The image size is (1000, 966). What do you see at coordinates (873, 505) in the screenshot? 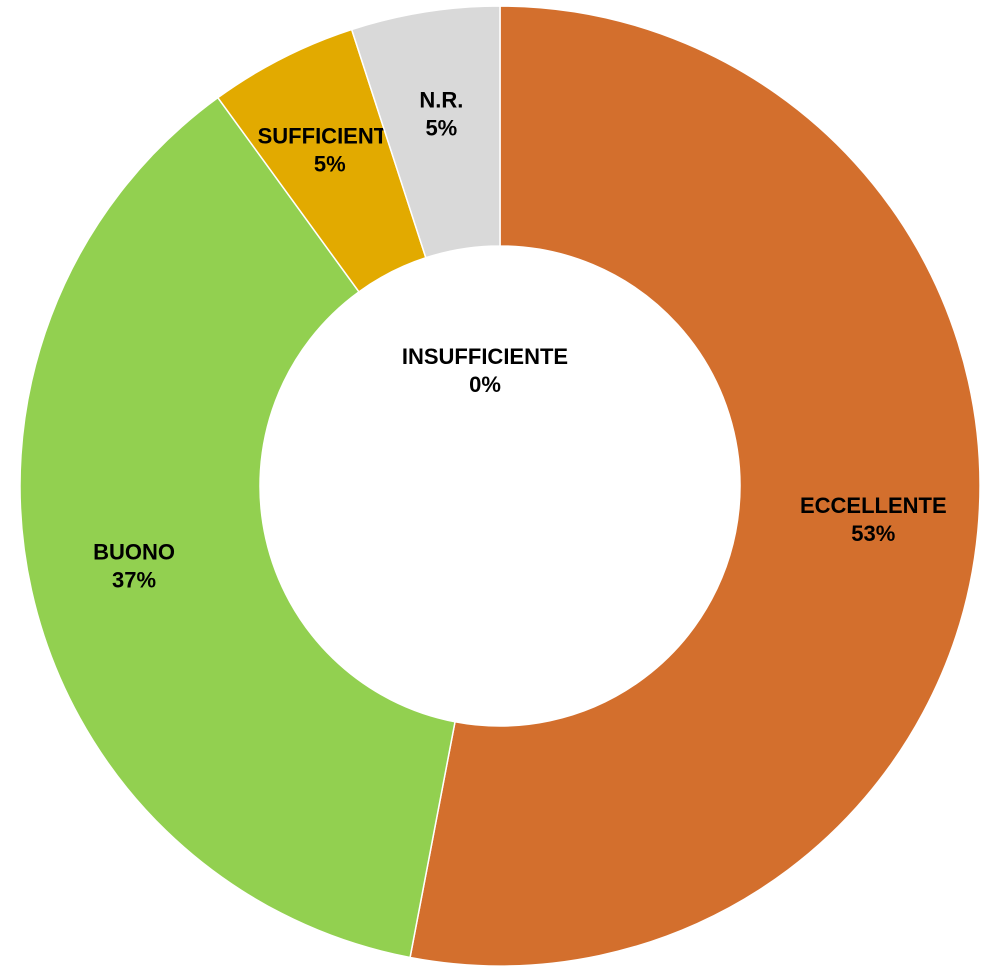
I see `slice-label: ECCELLENTE` at bounding box center [873, 505].